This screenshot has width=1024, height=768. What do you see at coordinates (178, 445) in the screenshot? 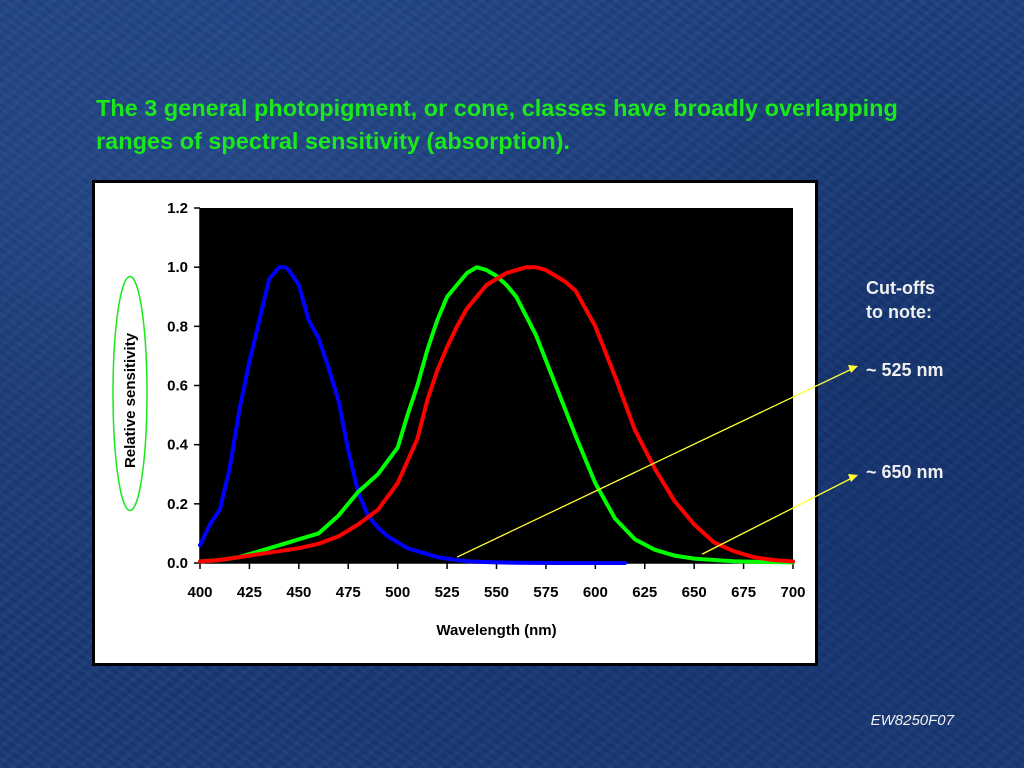
I see `y-tick-label: 0.4` at bounding box center [178, 445].